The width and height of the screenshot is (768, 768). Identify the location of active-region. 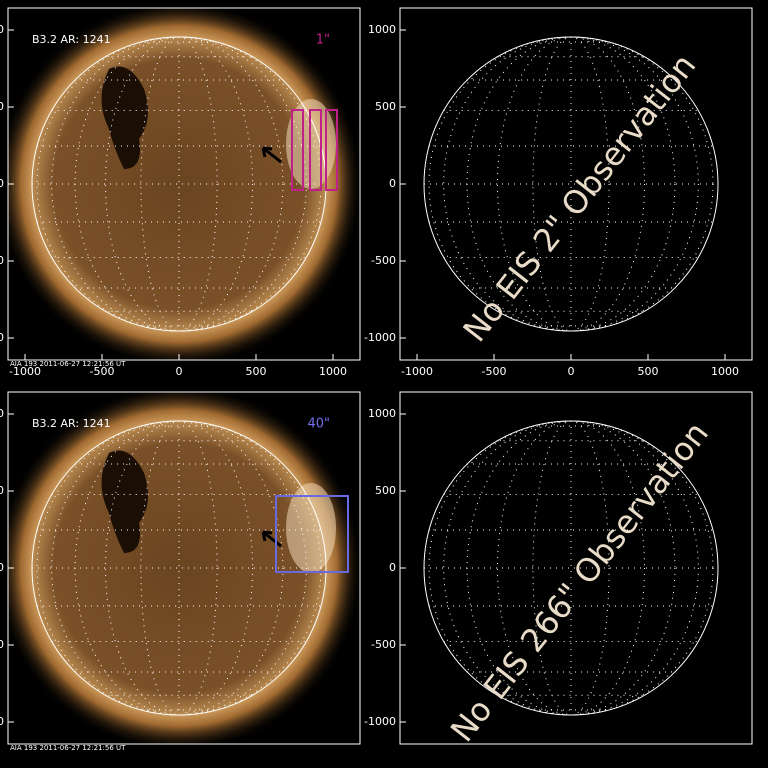
(311, 528).